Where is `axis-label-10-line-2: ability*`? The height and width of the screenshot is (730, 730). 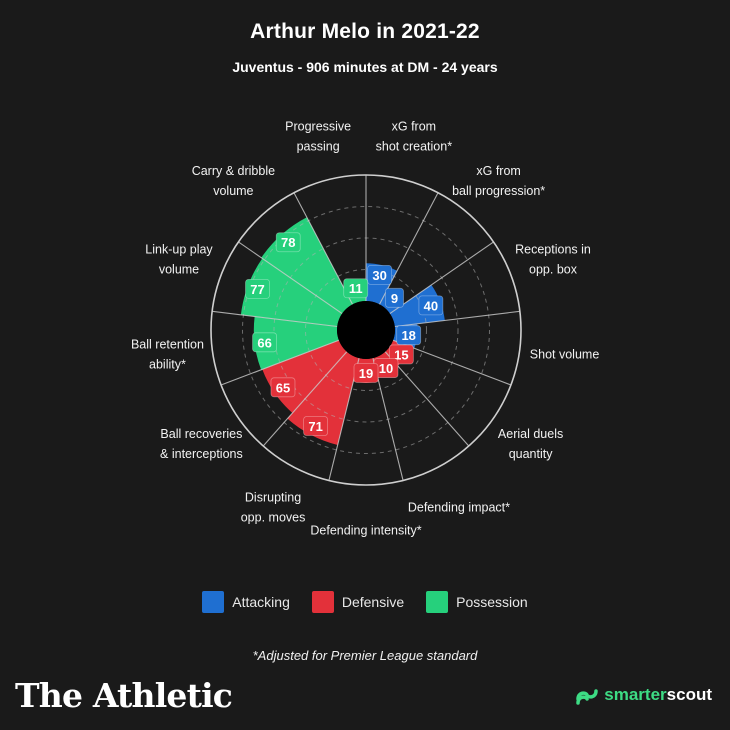 axis-label-10-line-2: ability* is located at coordinates (167, 365).